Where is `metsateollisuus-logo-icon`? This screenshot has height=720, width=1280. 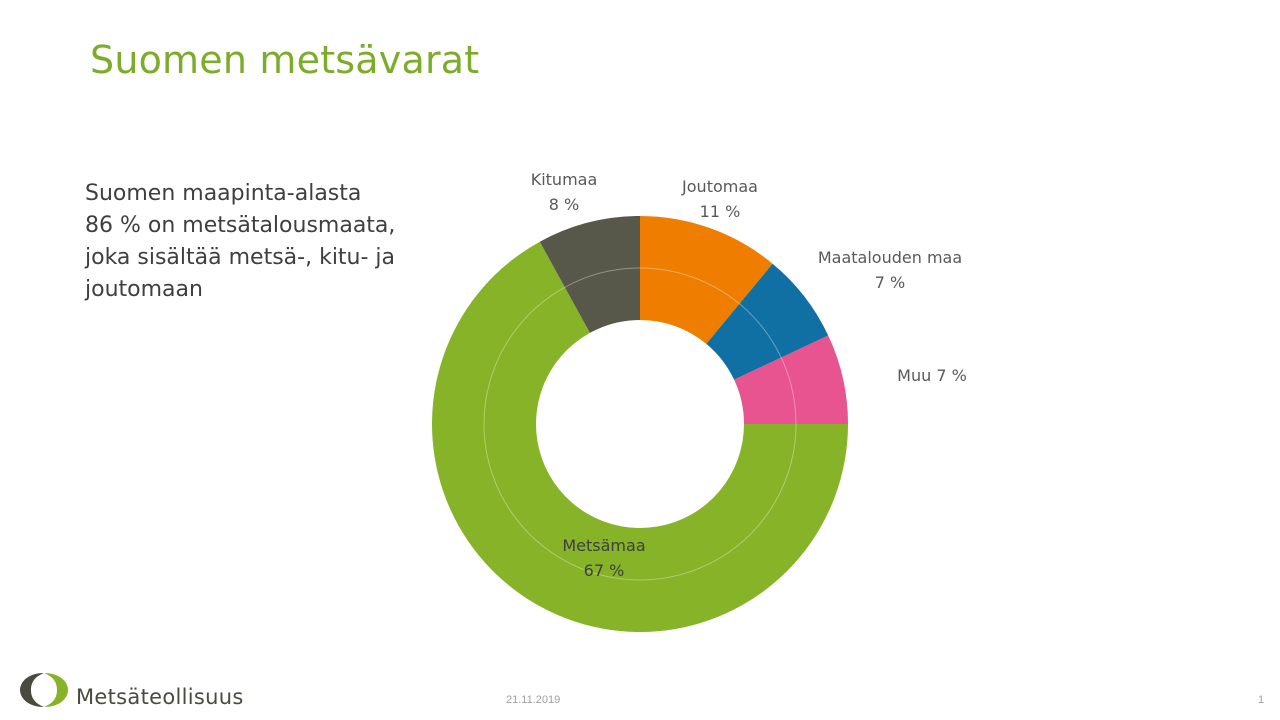
metsateollisuus-logo-icon is located at coordinates (44, 690).